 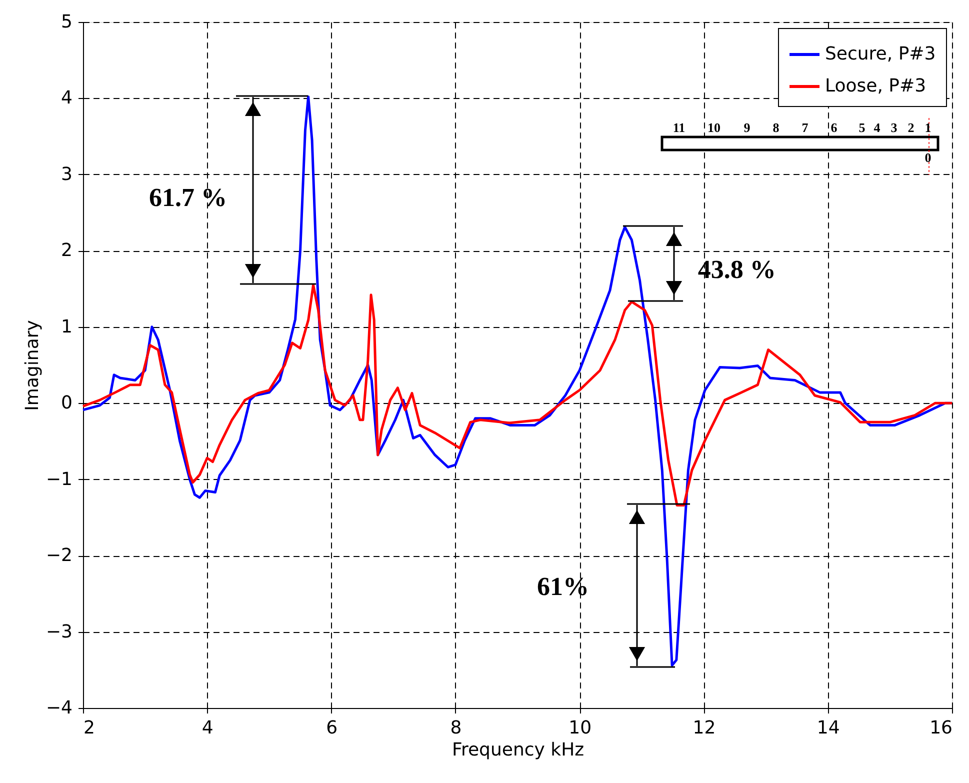 What do you see at coordinates (580, 728) in the screenshot?
I see `x-tick-label: 10` at bounding box center [580, 728].